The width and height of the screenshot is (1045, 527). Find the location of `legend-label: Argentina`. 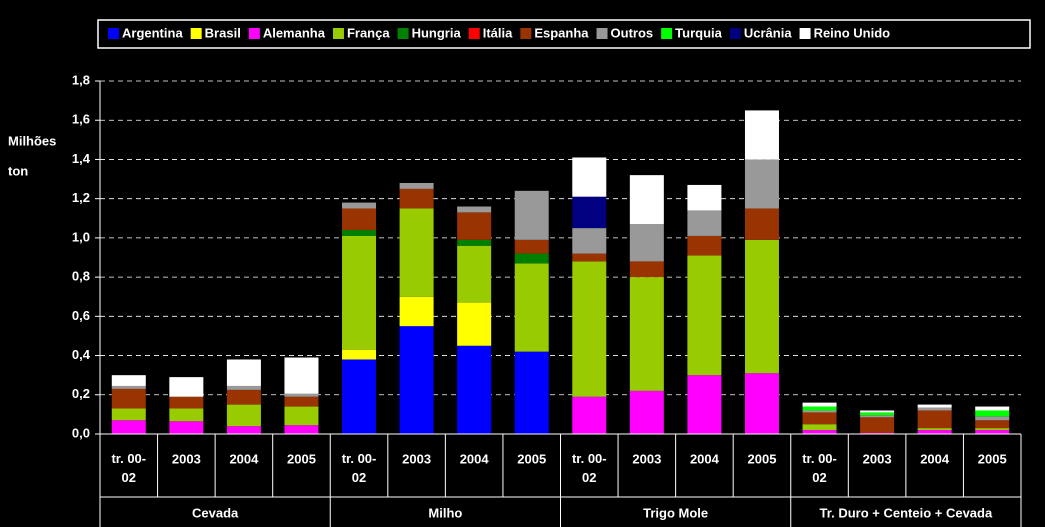

legend-label: Argentina is located at coordinates (152, 32).